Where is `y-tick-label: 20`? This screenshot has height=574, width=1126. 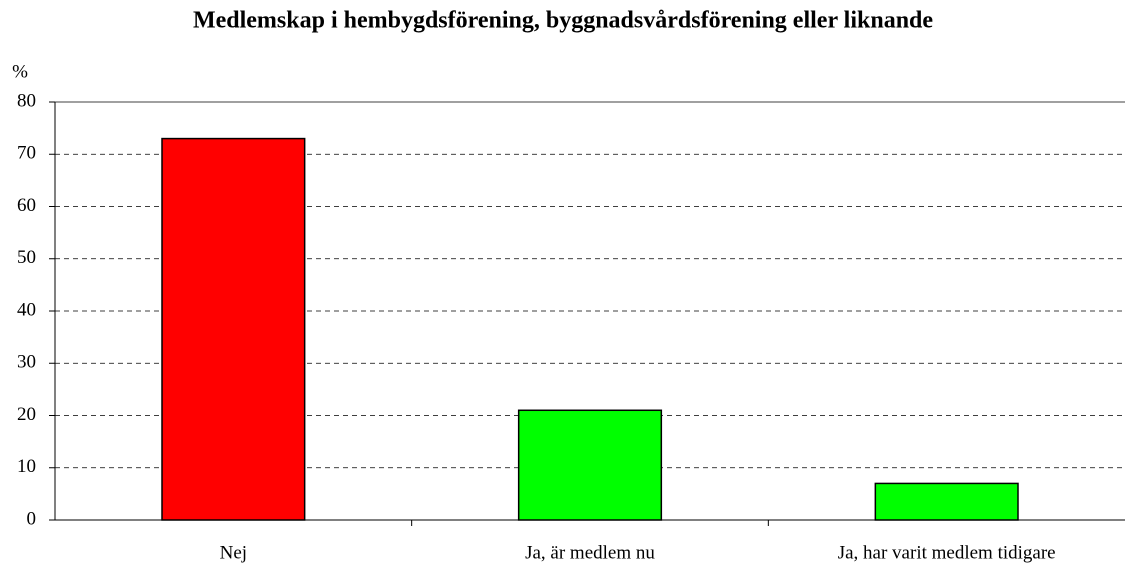
y-tick-label: 20 is located at coordinates (26, 414).